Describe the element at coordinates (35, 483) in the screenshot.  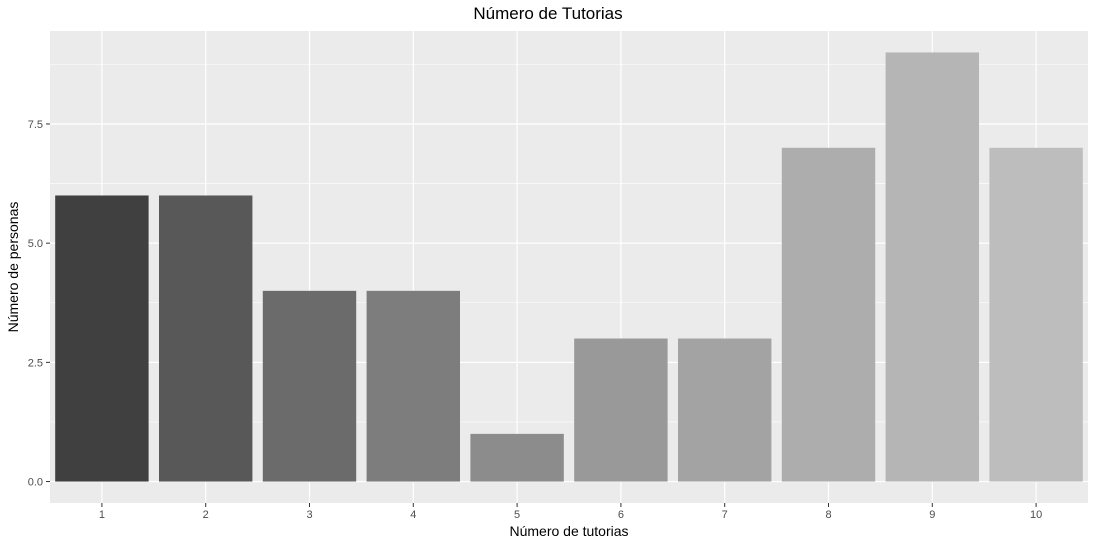
I see `y-tick-label: 0.0` at that location.